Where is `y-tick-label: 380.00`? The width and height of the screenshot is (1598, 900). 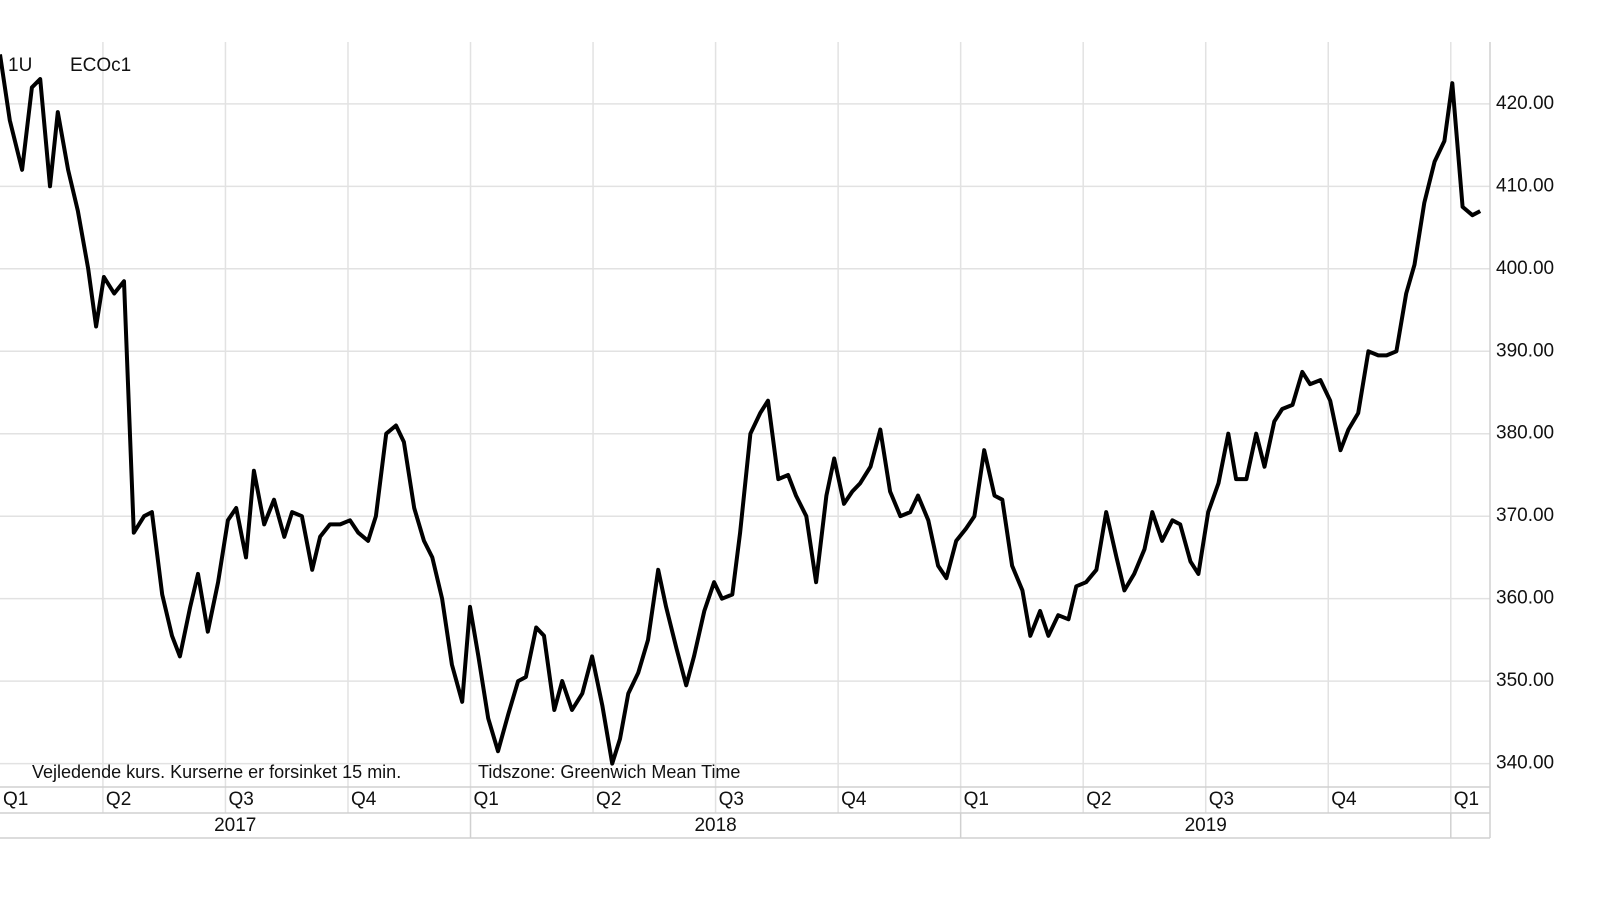 y-tick-label: 380.00 is located at coordinates (1525, 433).